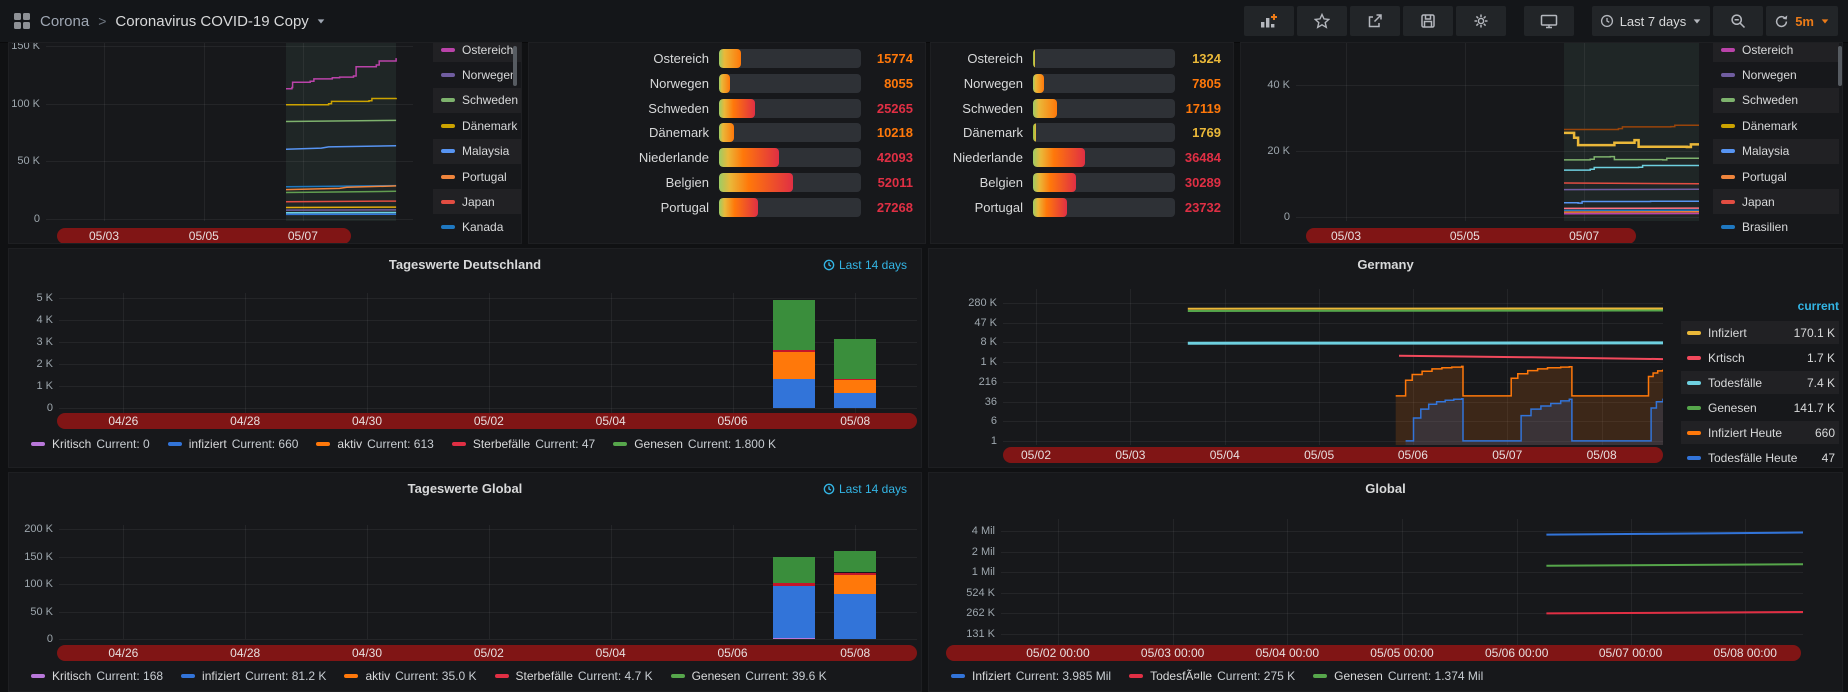 The width and height of the screenshot is (1848, 692). Describe the element at coordinates (993, 133) in the screenshot. I see `bar-gauge-label: Dänemark` at that location.